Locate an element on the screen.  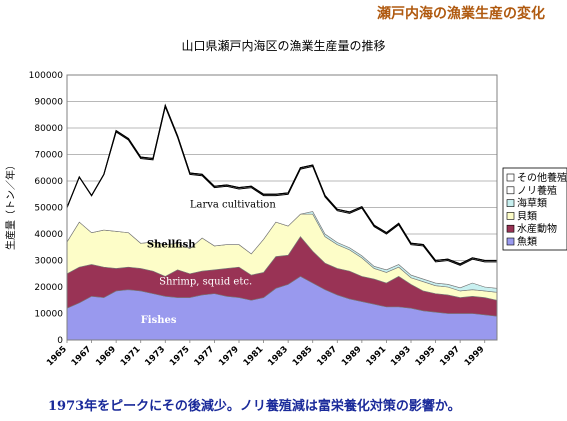
legend-box is located at coordinates (534, 209).